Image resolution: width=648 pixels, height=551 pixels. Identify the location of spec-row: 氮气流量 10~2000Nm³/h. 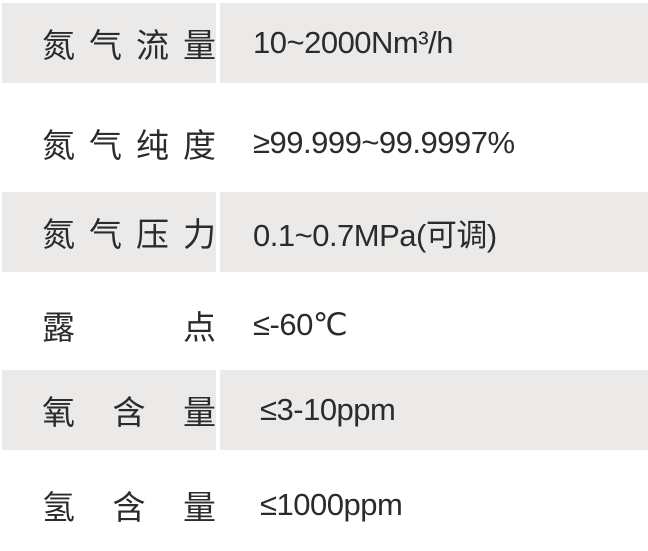
(324, 43).